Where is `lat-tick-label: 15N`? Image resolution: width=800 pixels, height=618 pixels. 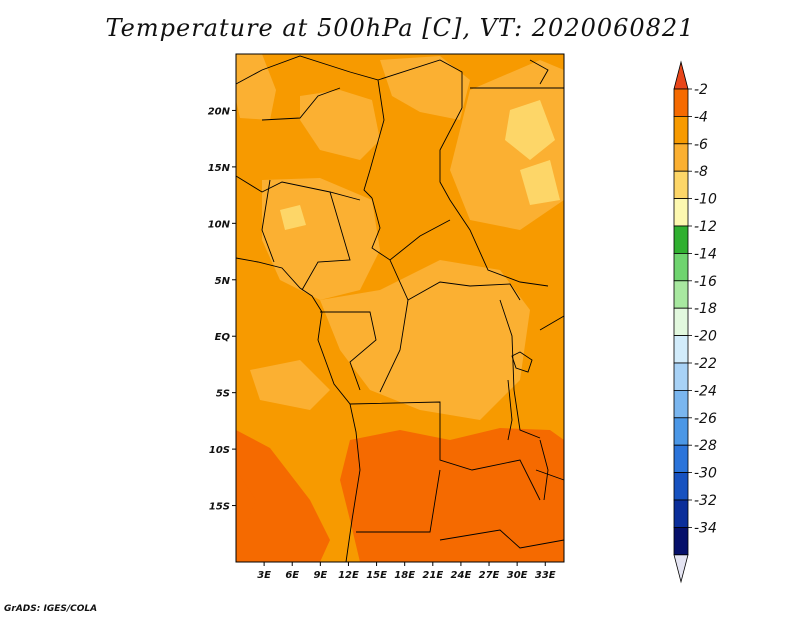 lat-tick-label: 15N is located at coordinates (219, 168).